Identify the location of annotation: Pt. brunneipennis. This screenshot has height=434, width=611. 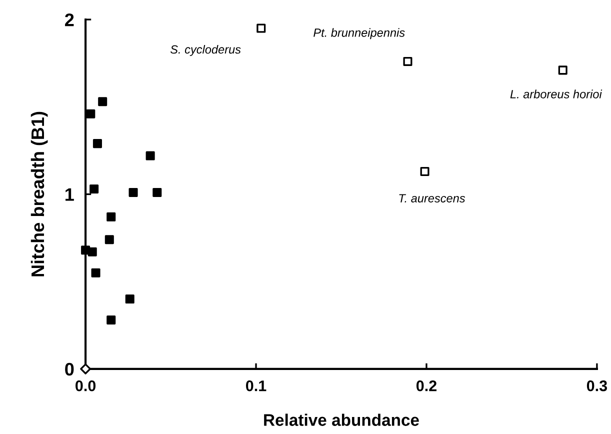
(359, 34).